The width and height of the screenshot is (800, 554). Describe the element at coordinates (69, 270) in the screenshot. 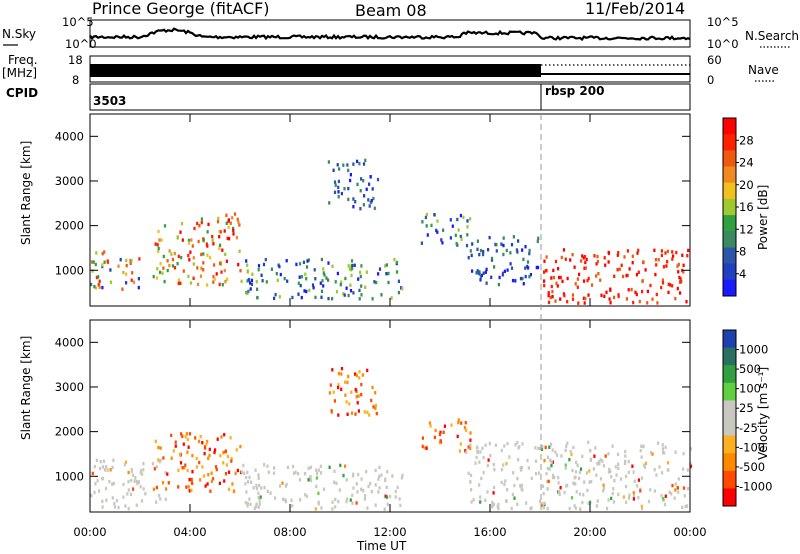

I see `y-tick-label: 1000` at that location.